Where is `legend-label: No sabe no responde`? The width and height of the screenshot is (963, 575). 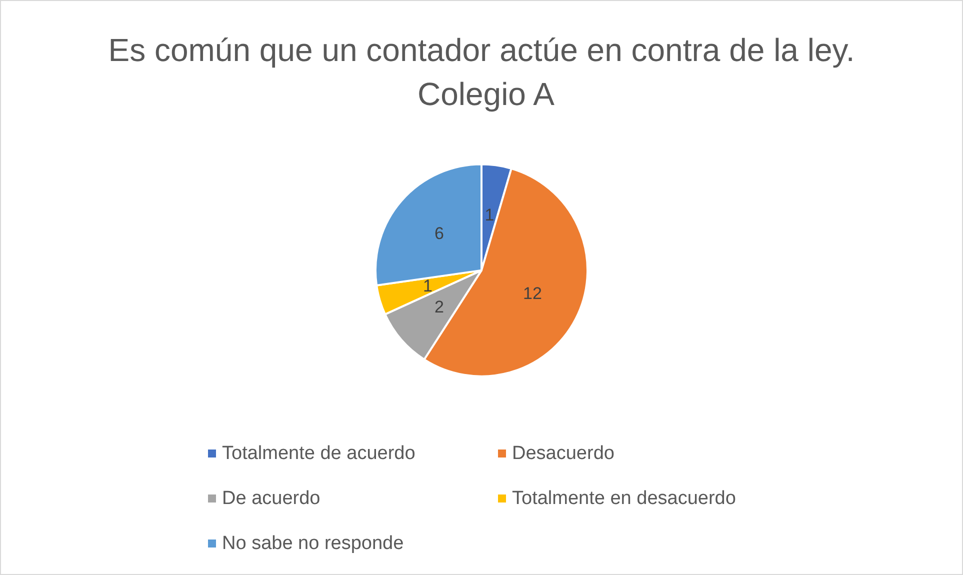 legend-label: No sabe no responde is located at coordinates (313, 543).